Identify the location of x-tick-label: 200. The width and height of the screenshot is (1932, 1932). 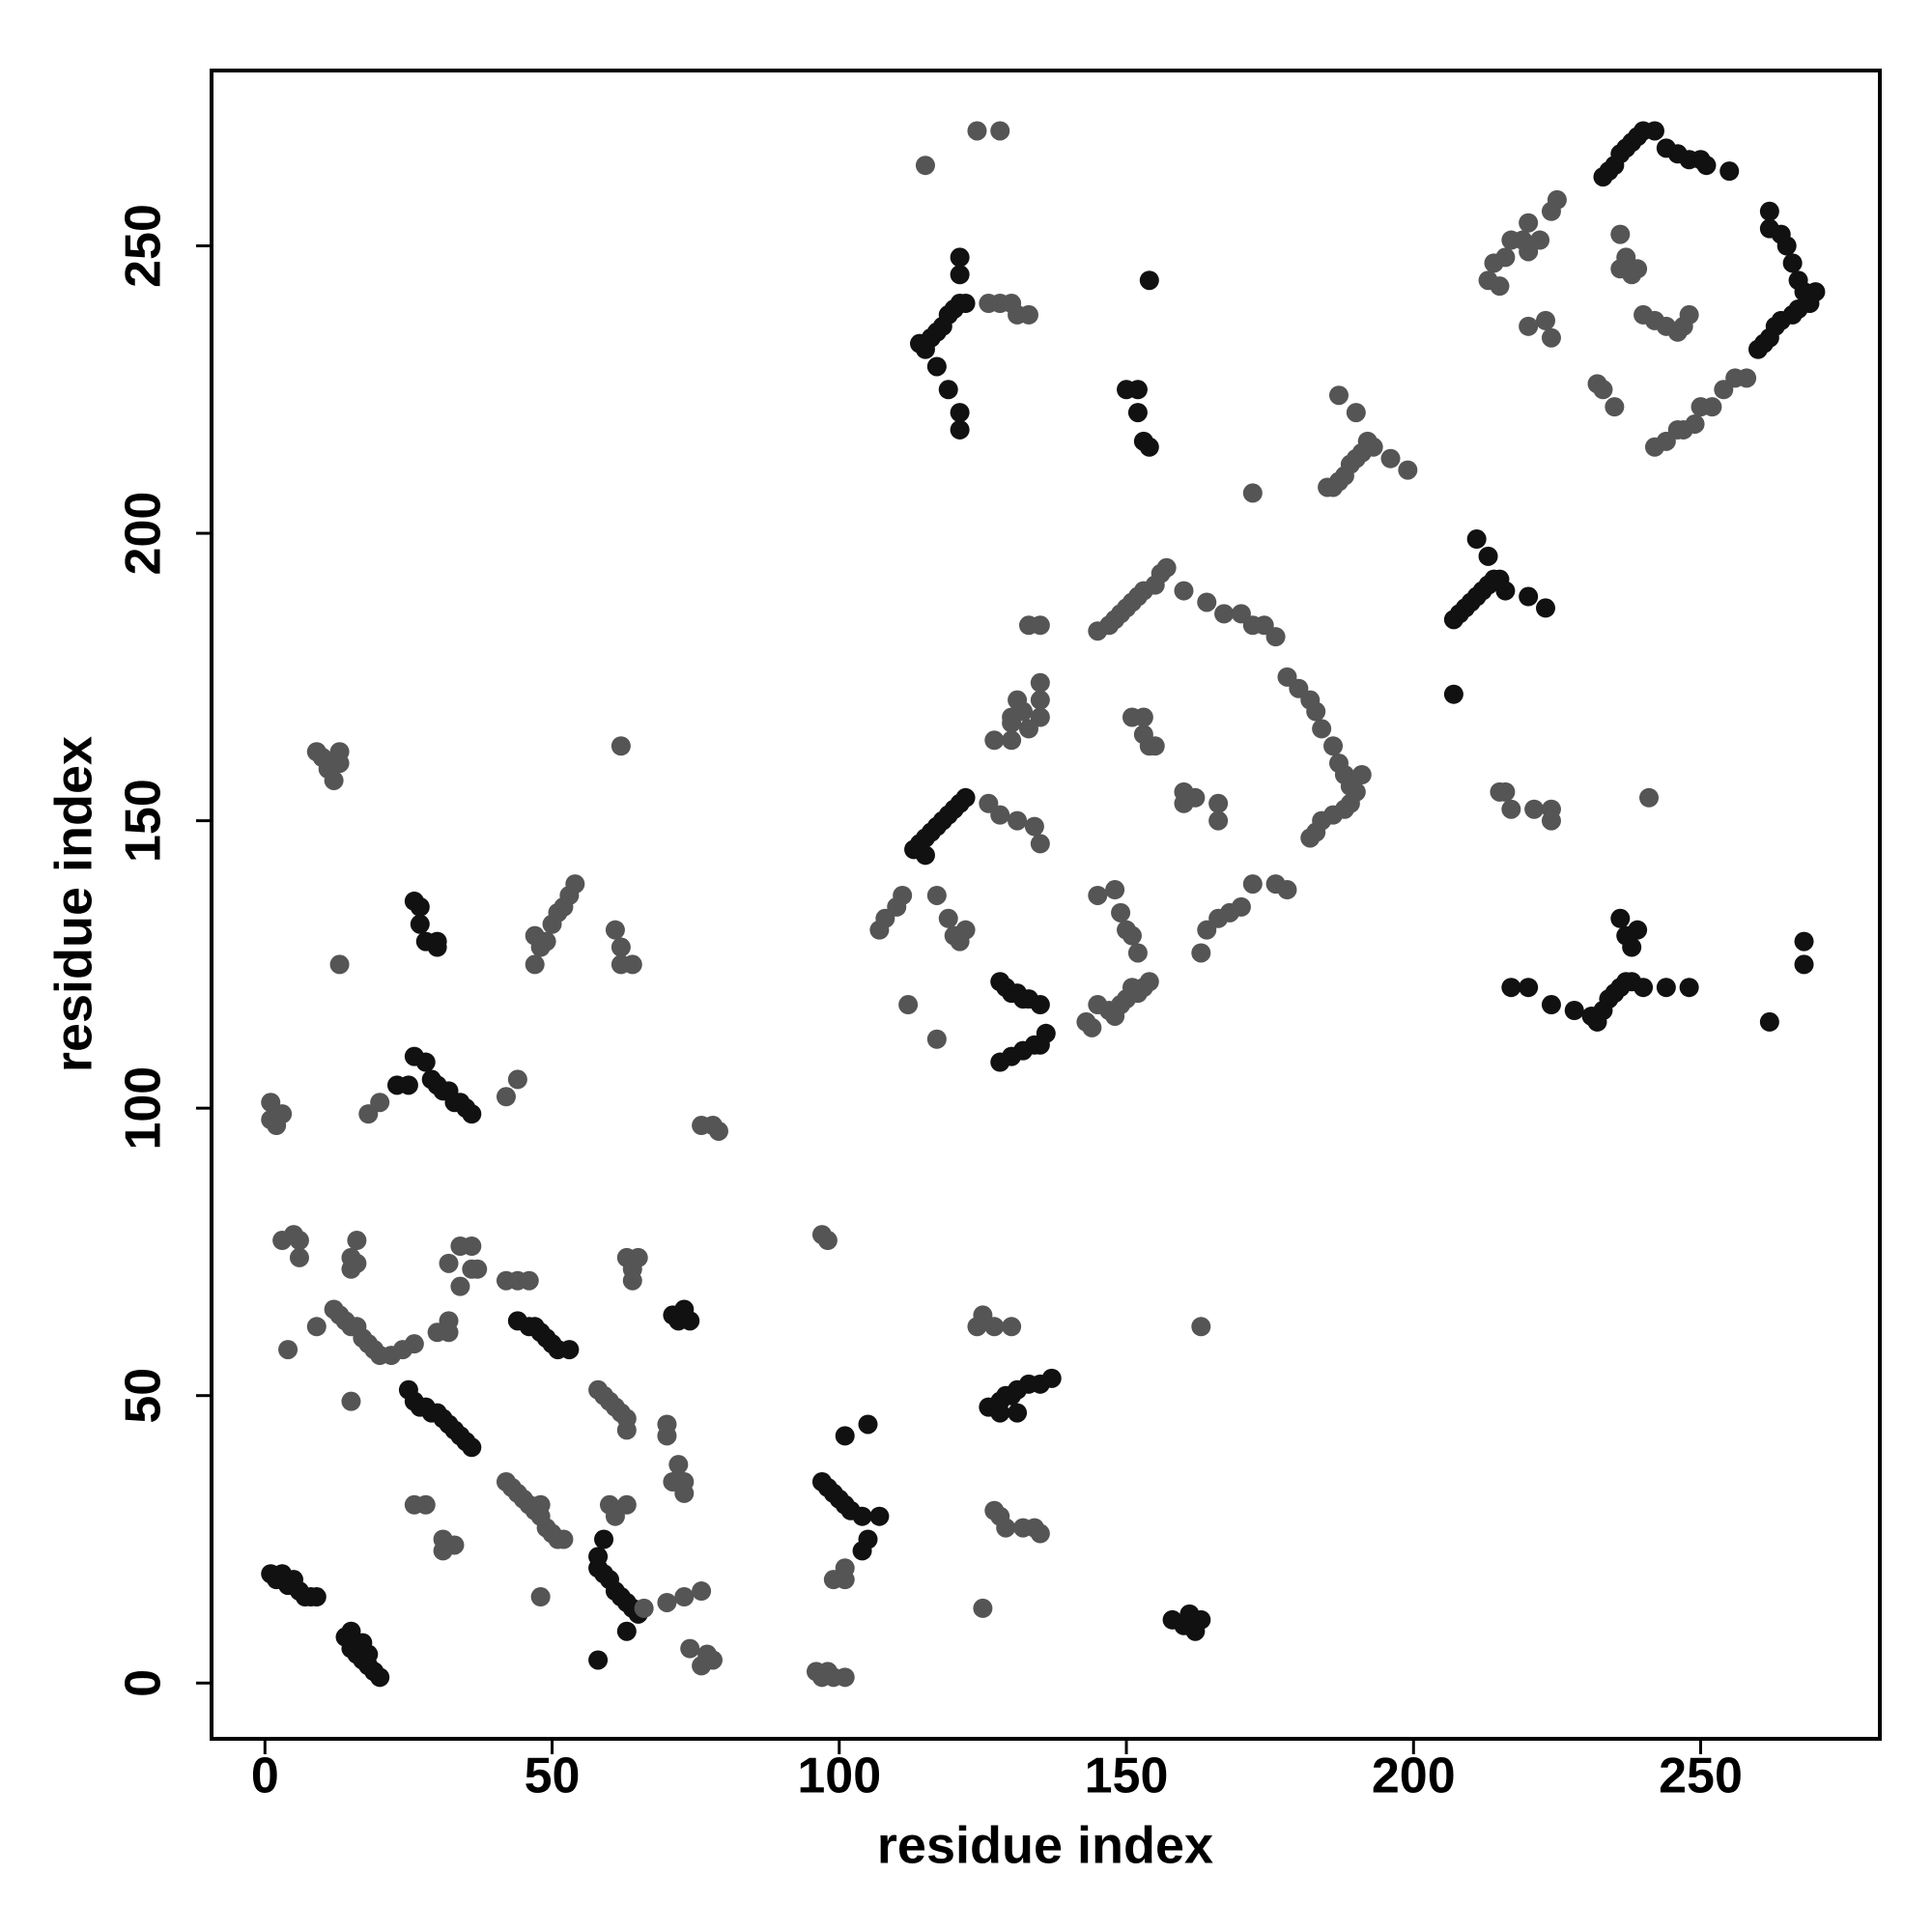
(1414, 1776).